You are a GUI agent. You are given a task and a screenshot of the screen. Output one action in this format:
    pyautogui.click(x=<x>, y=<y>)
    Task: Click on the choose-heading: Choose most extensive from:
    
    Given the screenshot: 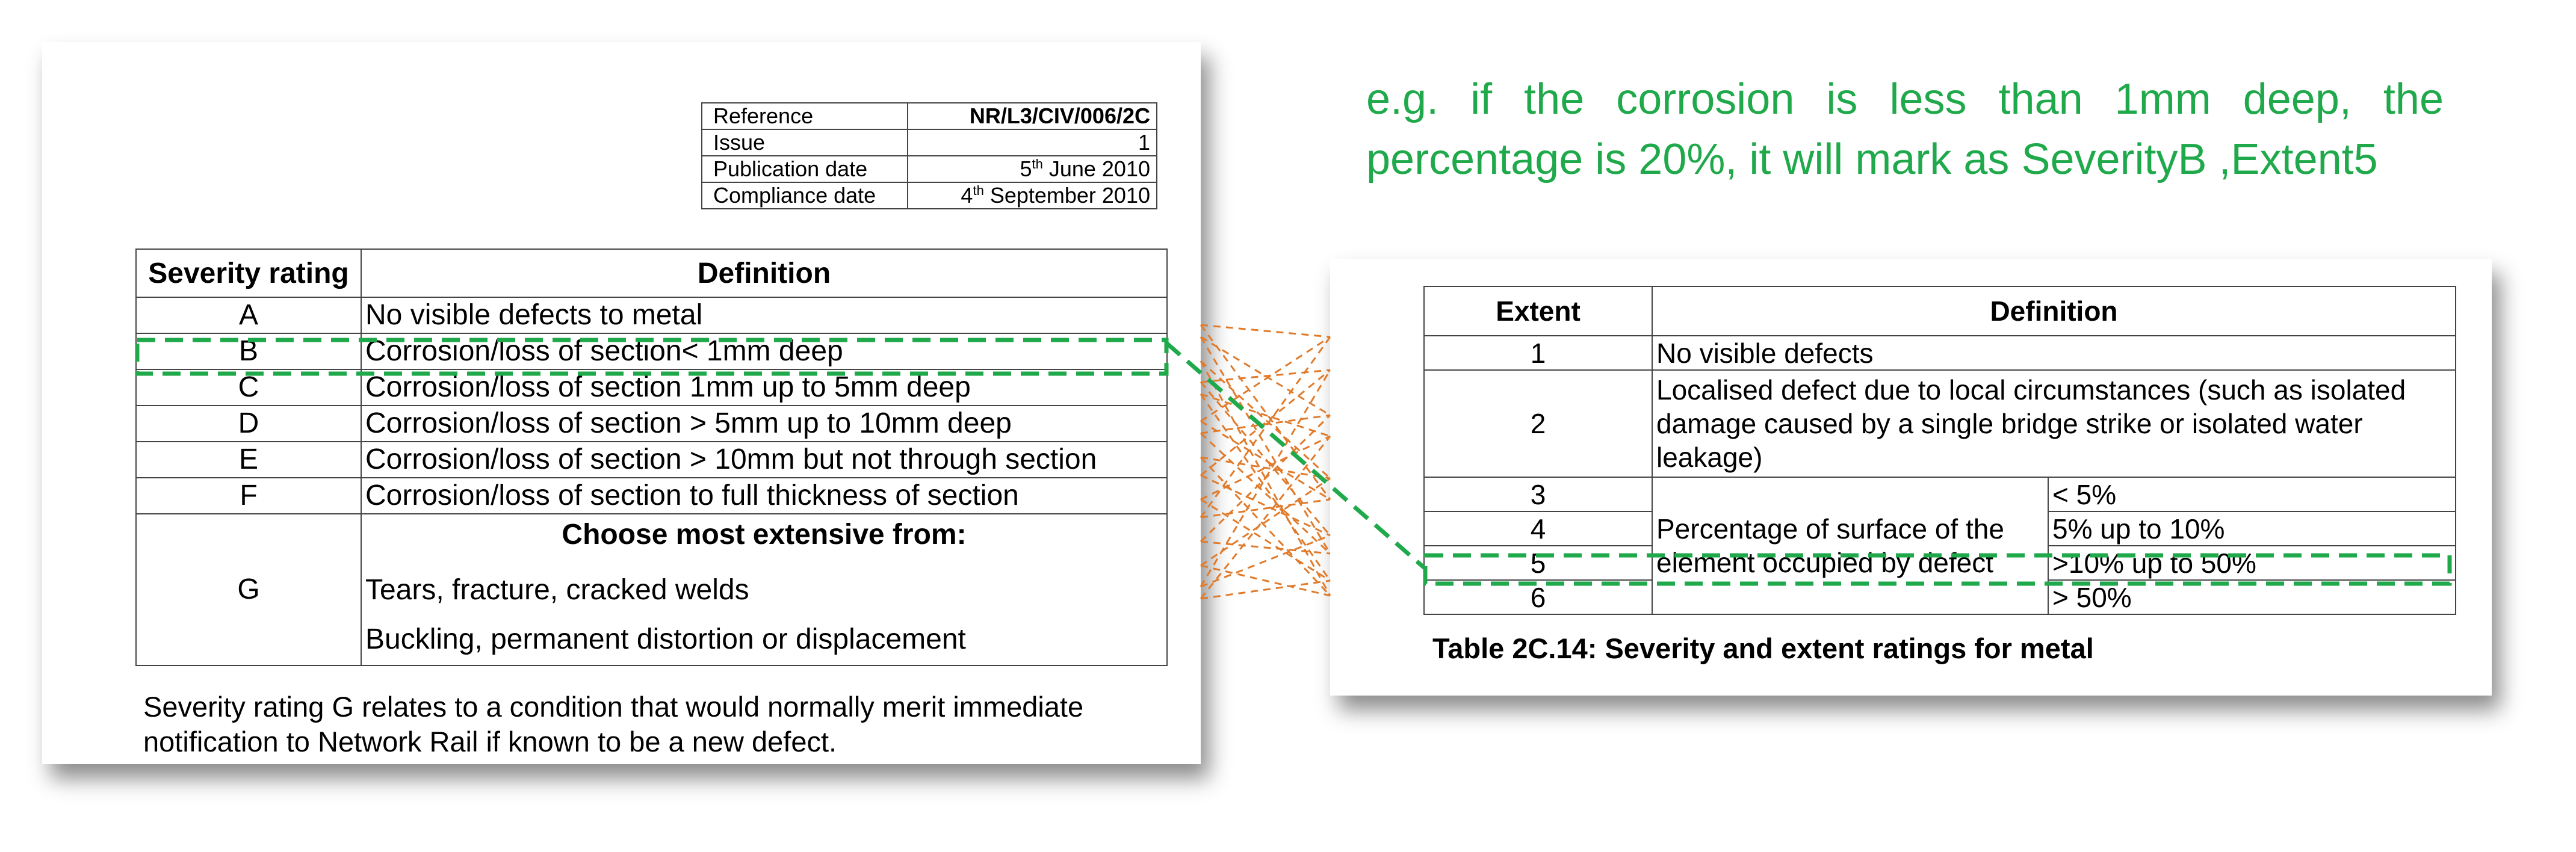 What is the action you would take?
    pyautogui.click(x=765, y=535)
    